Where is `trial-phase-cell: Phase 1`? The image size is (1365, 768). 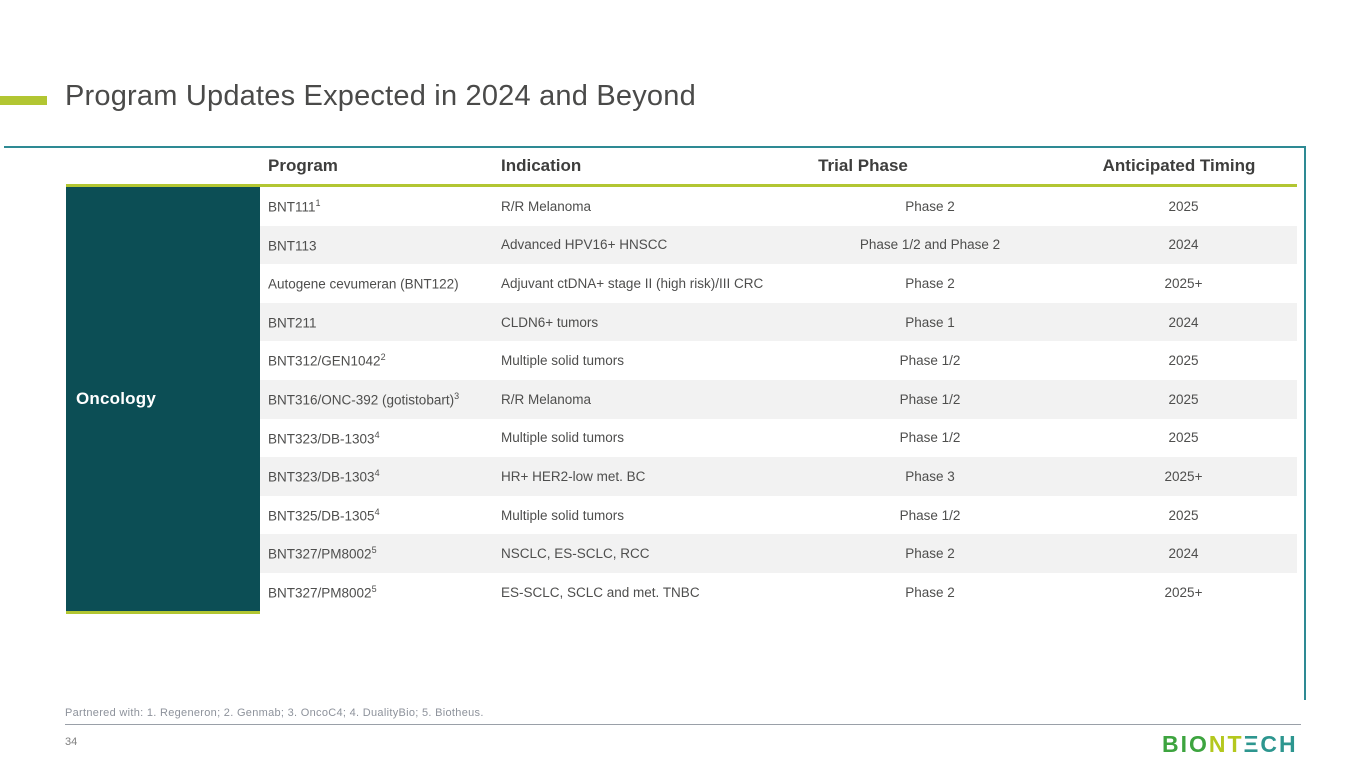 trial-phase-cell: Phase 1 is located at coordinates (930, 322).